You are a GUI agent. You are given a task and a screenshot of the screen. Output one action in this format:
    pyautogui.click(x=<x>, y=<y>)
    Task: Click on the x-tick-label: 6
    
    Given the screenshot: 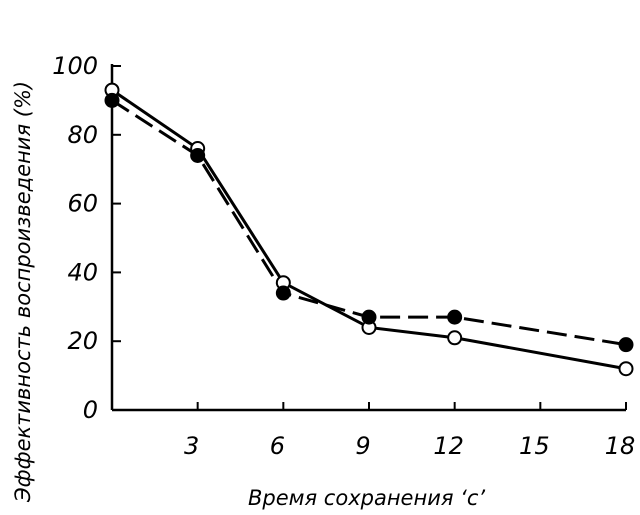 What is the action you would take?
    pyautogui.click(x=277, y=446)
    